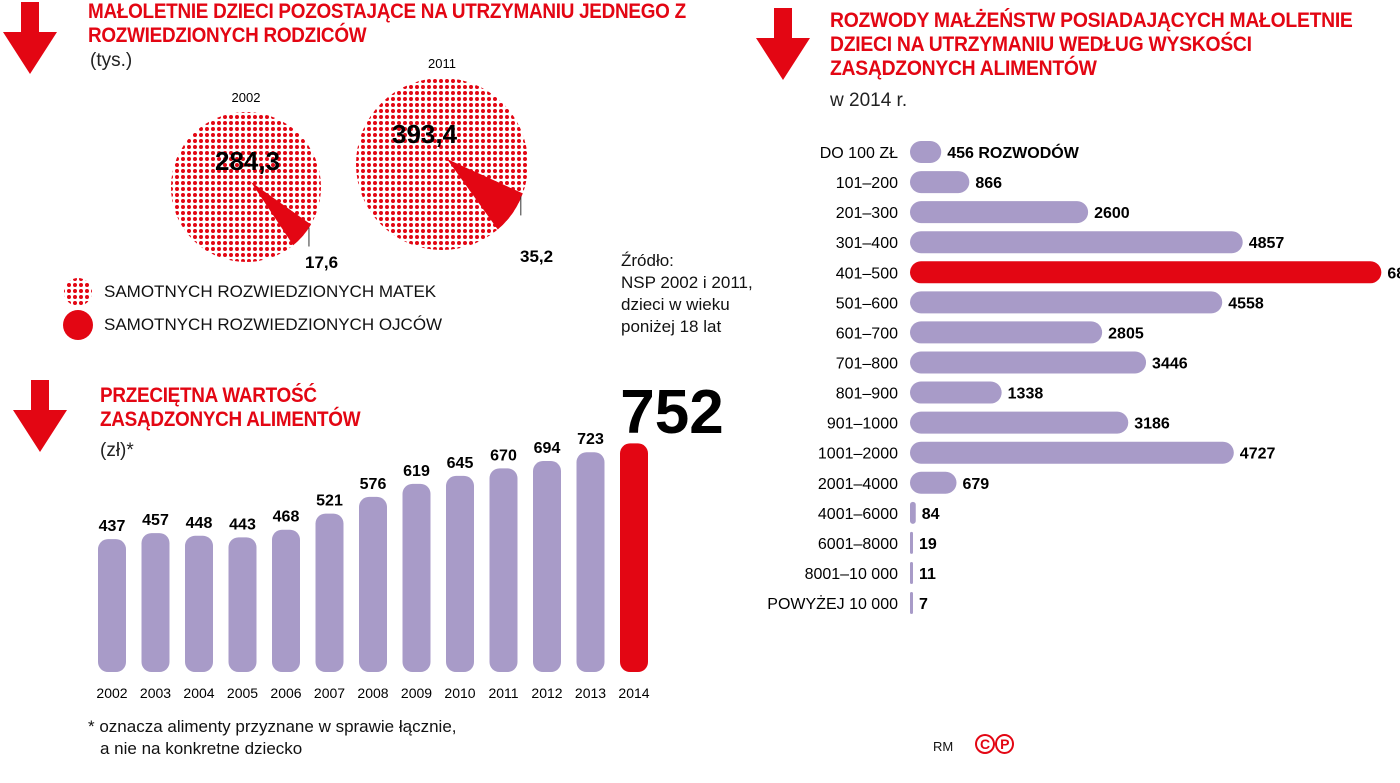 This screenshot has width=1400, height=783. What do you see at coordinates (1076, 242) in the screenshot?
I see `hbar-301–400` at bounding box center [1076, 242].